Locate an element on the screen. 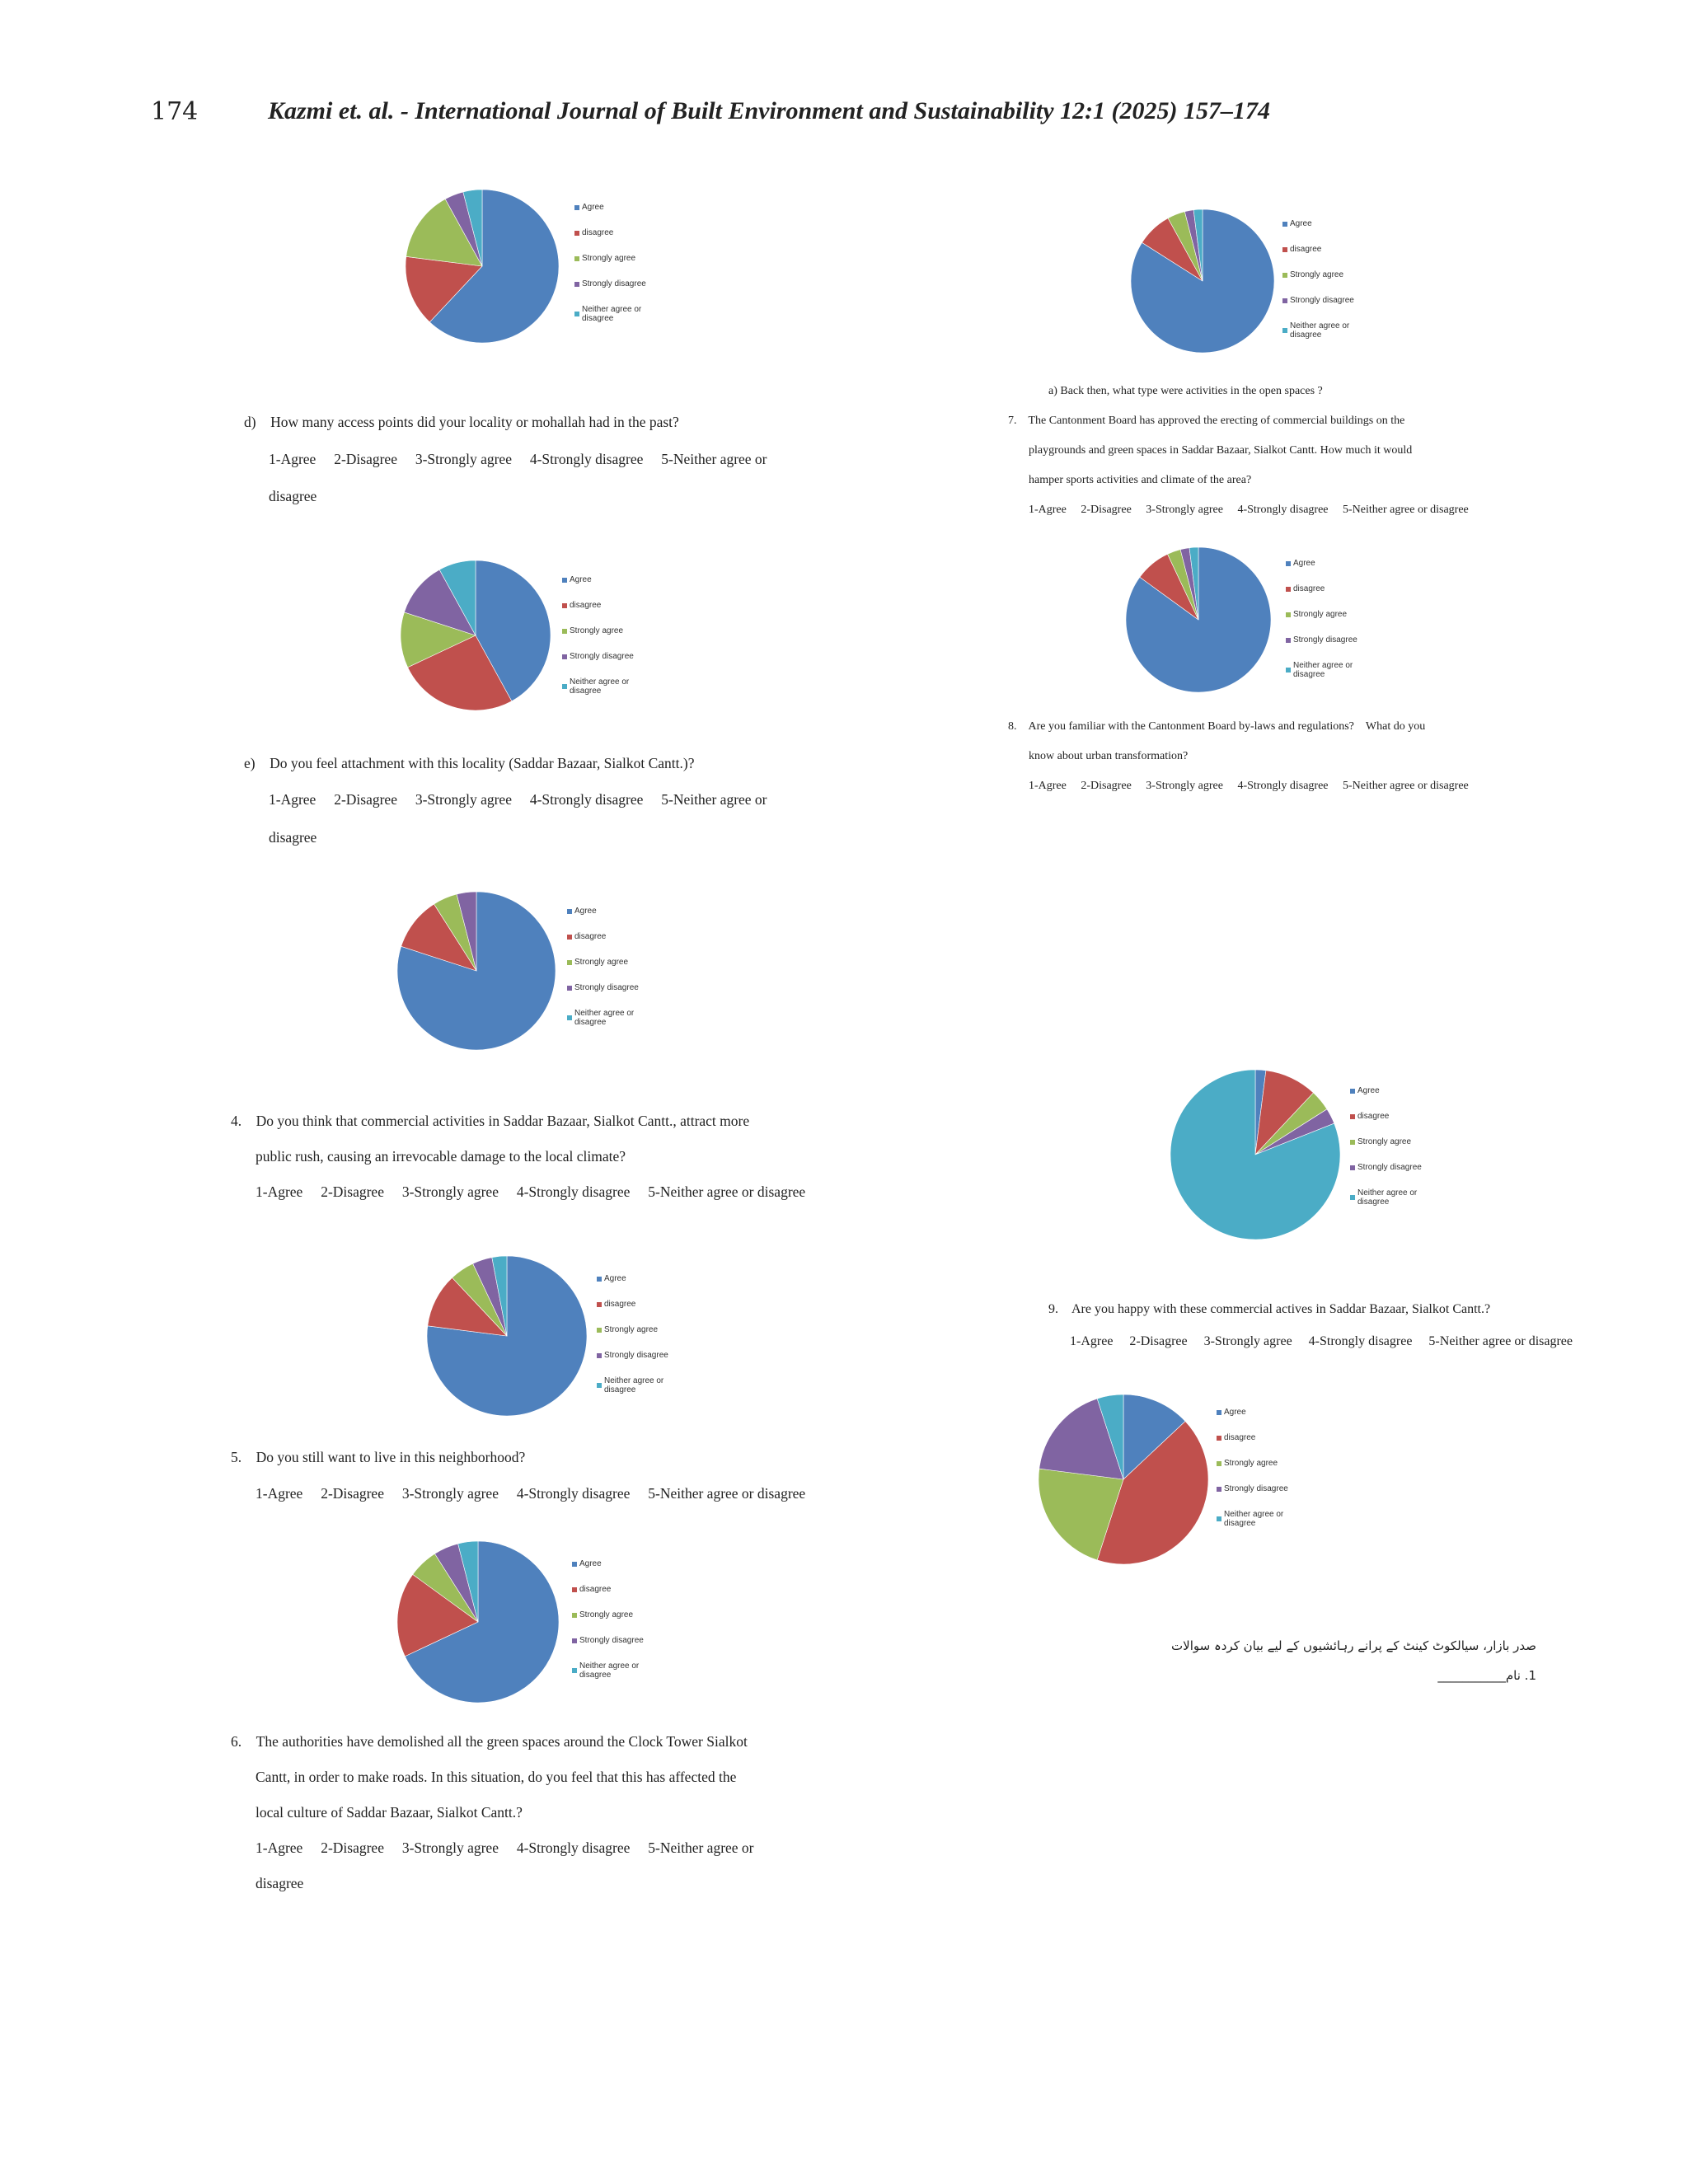 Image resolution: width=1688 pixels, height=2184 pixels. page-number: 174 is located at coordinates (175, 111).